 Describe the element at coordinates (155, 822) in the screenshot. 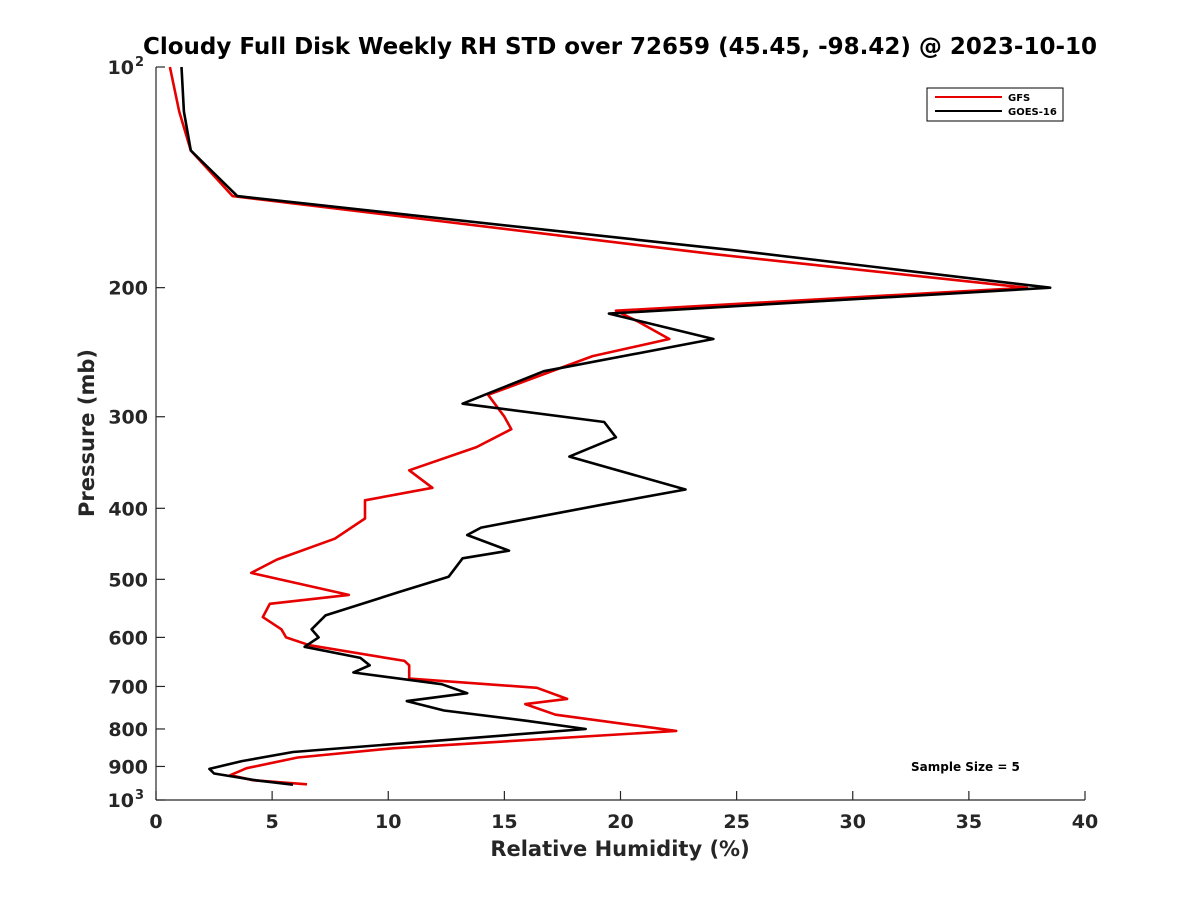

I see `x-tick-label: 0` at that location.